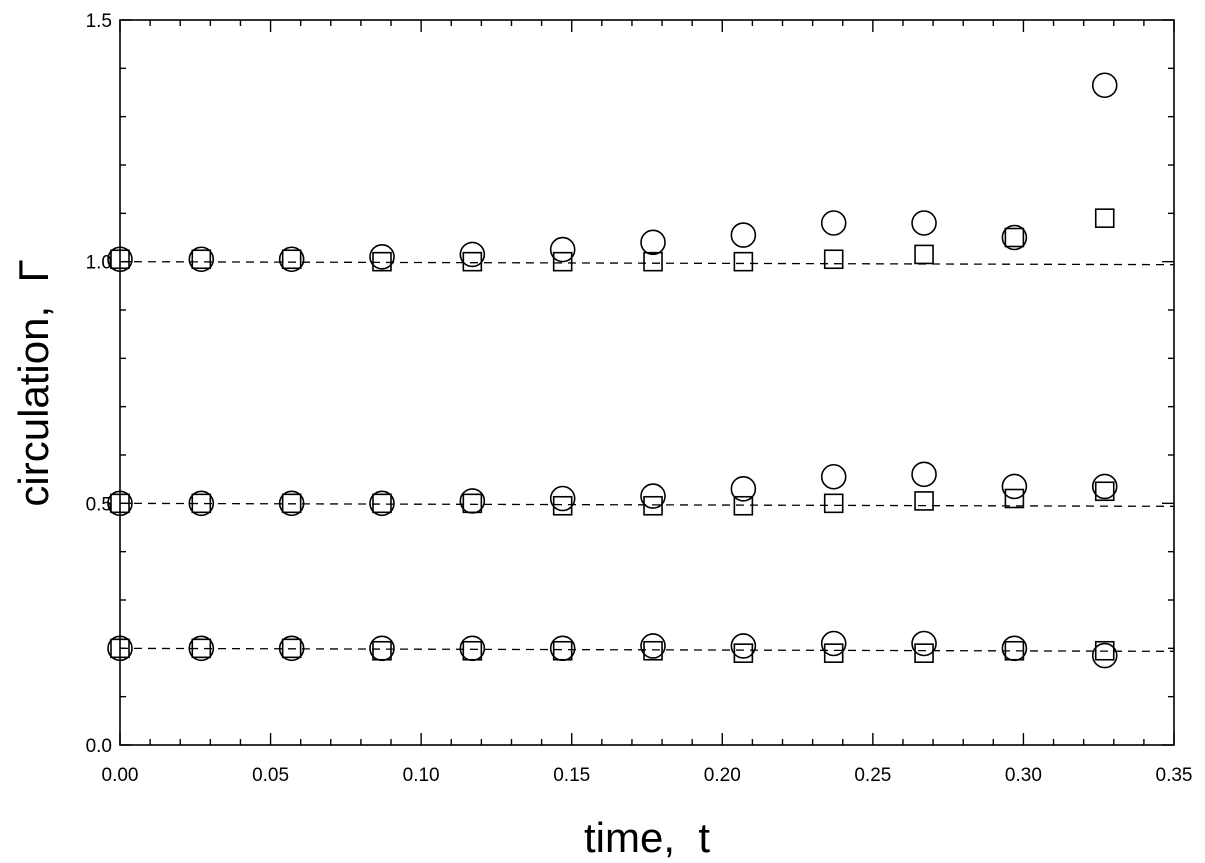  I want to click on x-tick-label: 0.25, so click(872, 775).